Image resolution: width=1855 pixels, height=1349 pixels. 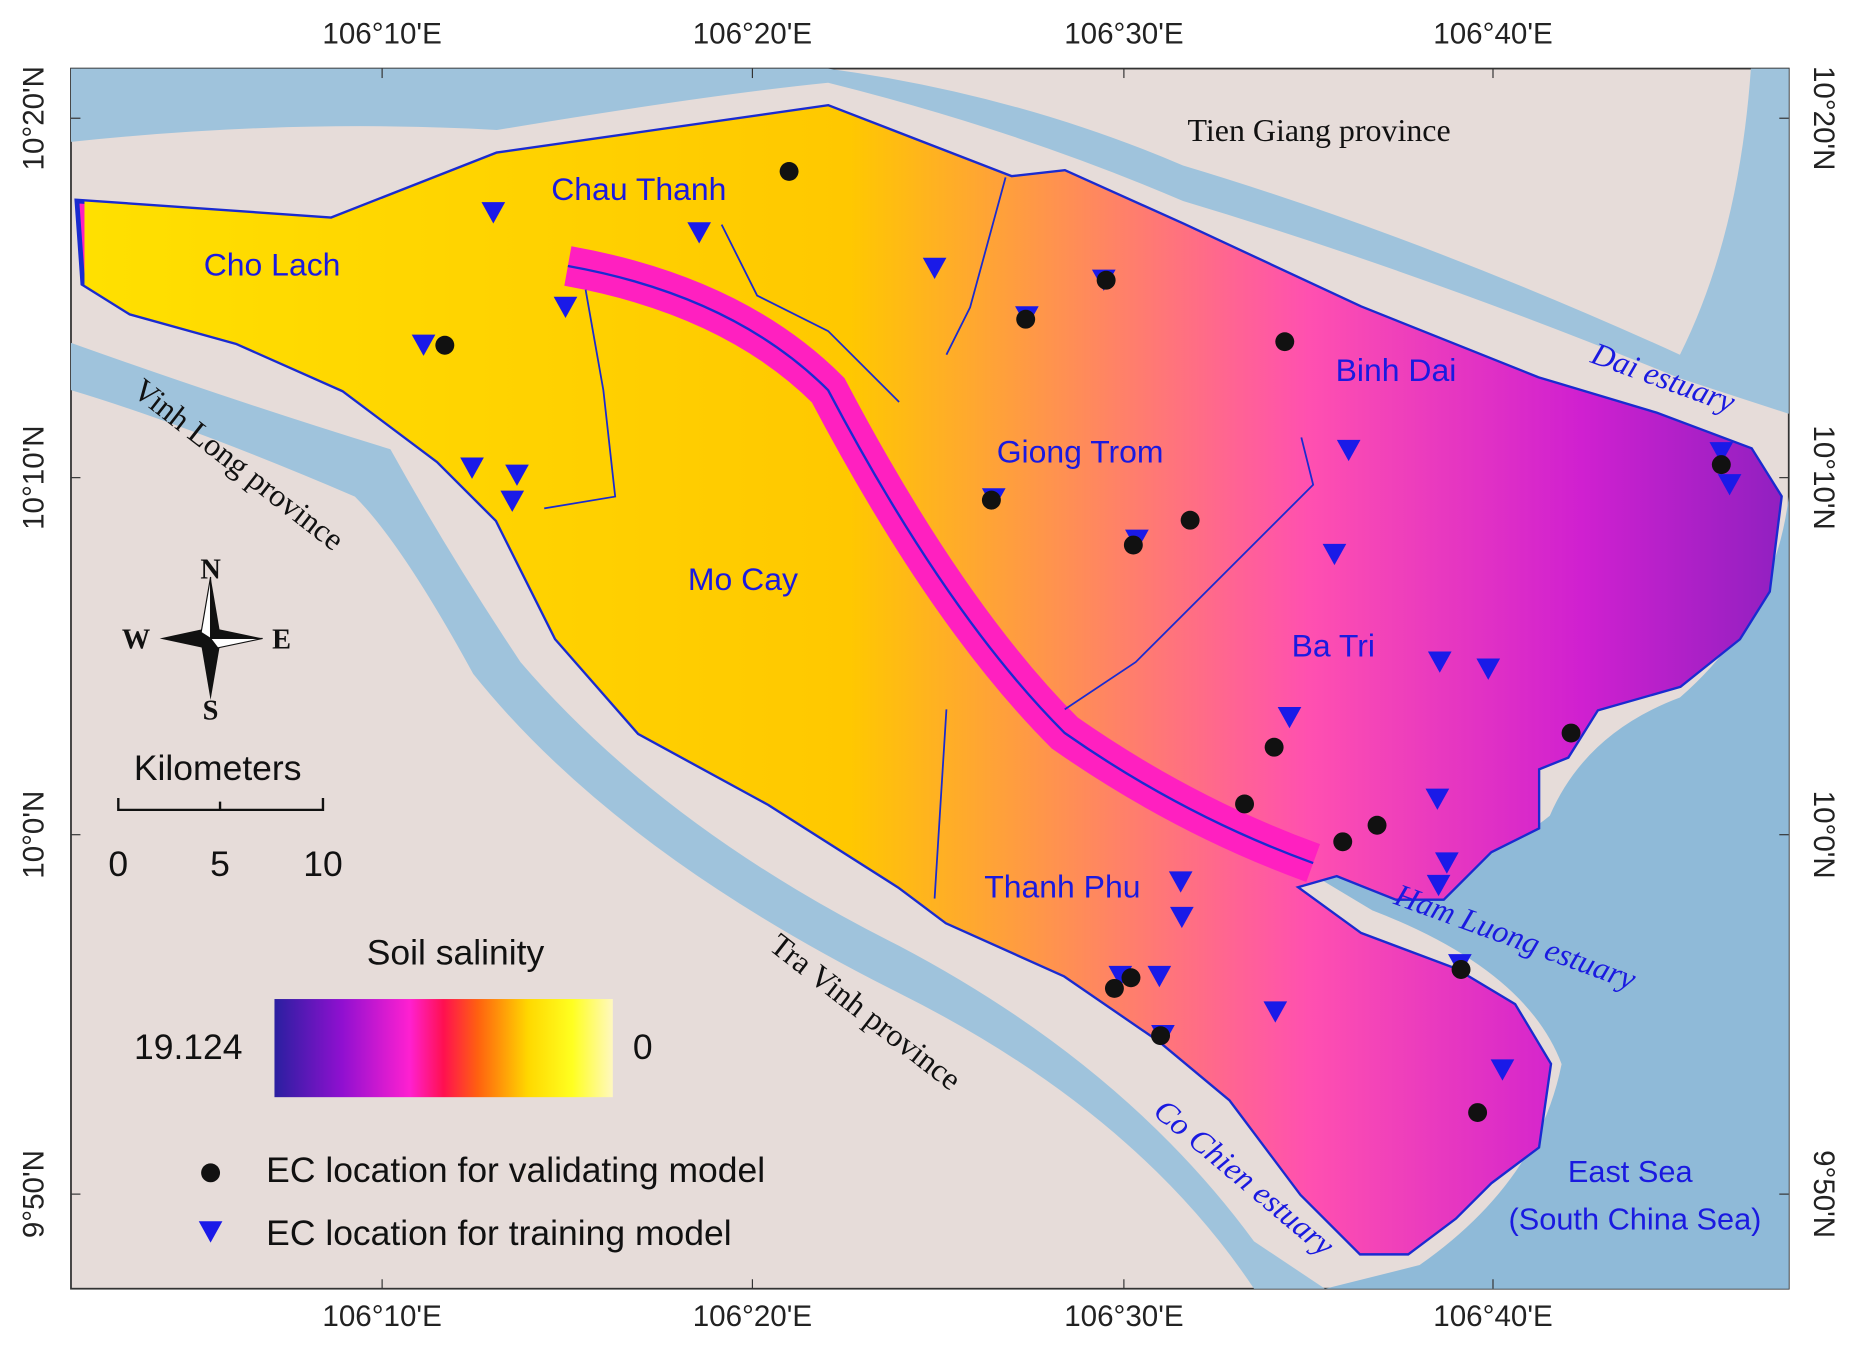 What do you see at coordinates (643, 1047) in the screenshot?
I see `legend-min: 0` at bounding box center [643, 1047].